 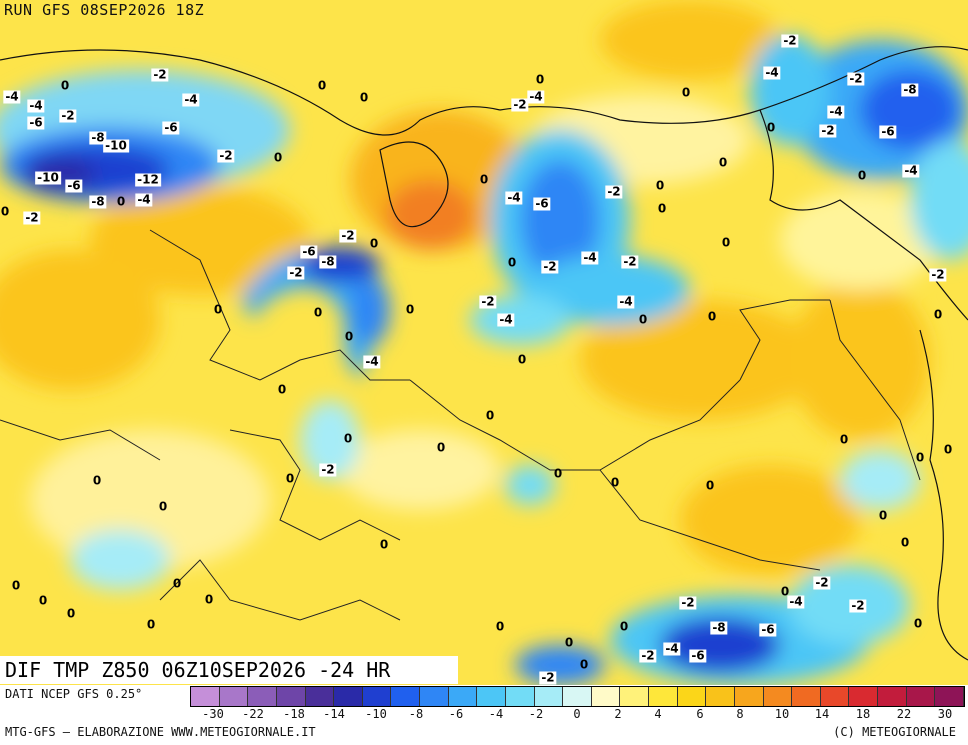 What do you see at coordinates (863, 714) in the screenshot?
I see `color-scale-tick-label: 18` at bounding box center [863, 714].